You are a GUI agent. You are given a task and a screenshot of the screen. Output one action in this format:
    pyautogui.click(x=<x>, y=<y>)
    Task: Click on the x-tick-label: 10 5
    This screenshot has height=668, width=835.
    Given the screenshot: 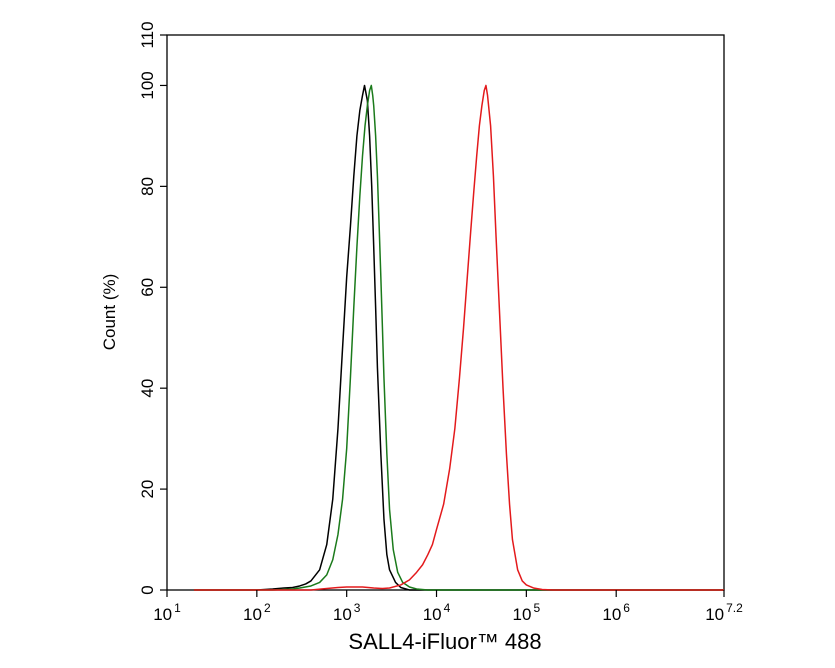 What is the action you would take?
    pyautogui.click(x=527, y=612)
    